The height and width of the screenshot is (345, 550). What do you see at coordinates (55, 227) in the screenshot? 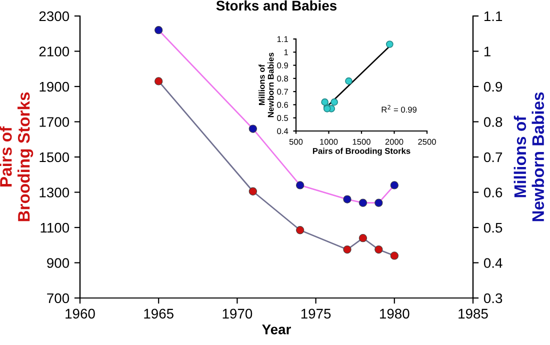
I see `y-tick-label: 1100` at bounding box center [55, 227].